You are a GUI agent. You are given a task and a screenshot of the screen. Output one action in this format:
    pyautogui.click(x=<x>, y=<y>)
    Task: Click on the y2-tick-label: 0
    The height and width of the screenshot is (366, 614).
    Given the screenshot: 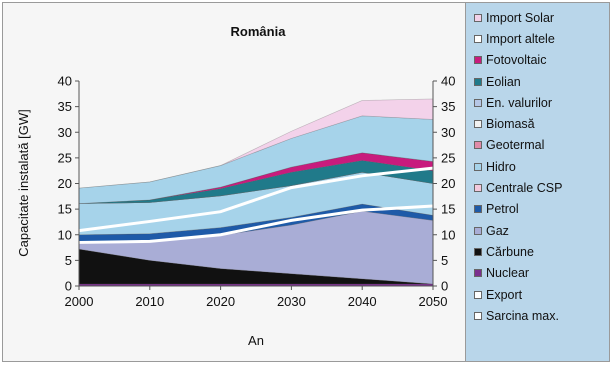 What is the action you would take?
    pyautogui.click(x=444, y=286)
    